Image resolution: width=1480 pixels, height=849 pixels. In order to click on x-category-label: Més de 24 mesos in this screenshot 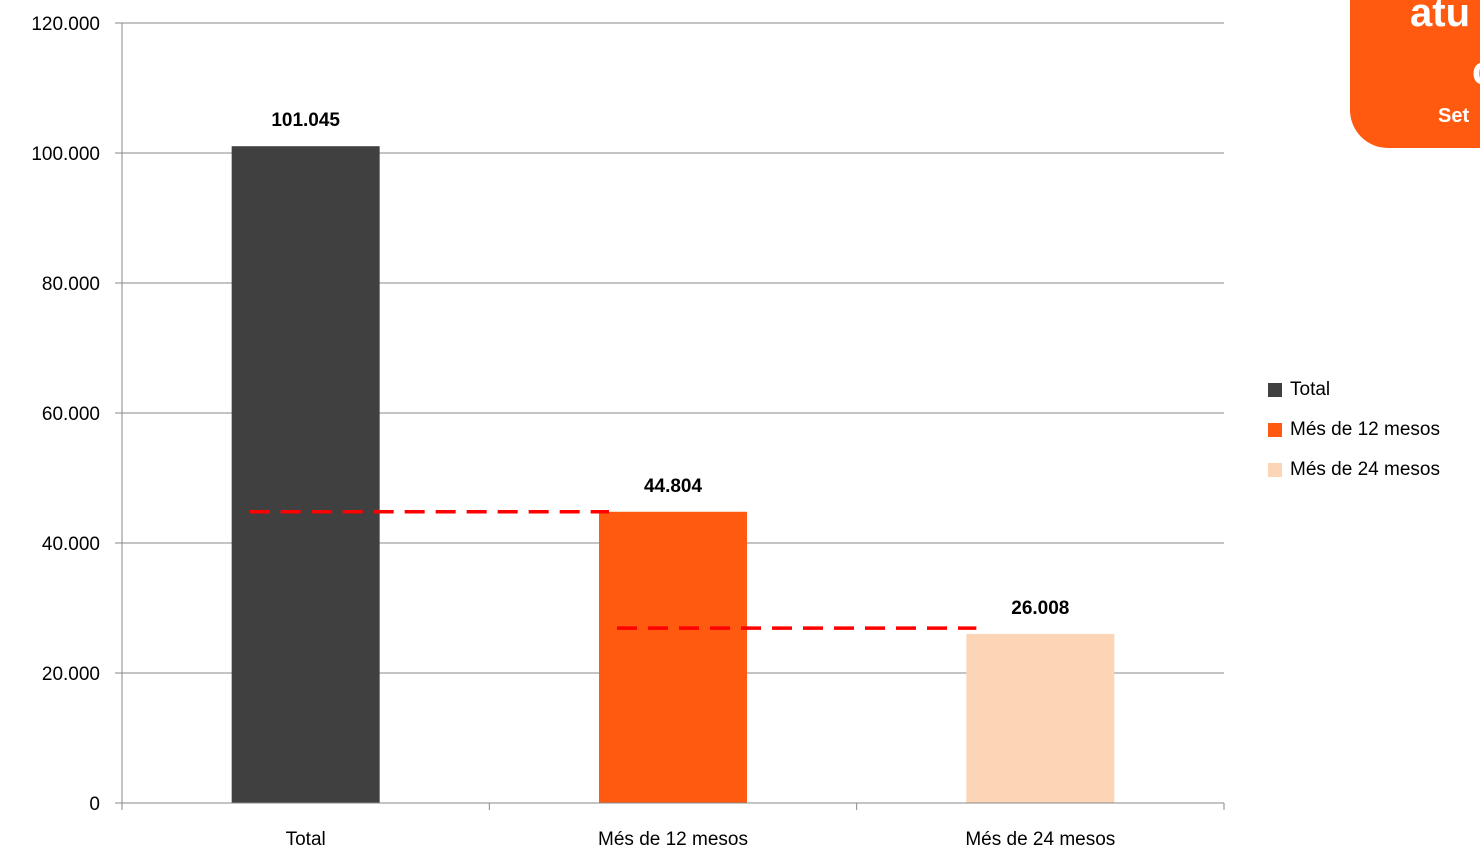, I will do `click(1040, 839)`.